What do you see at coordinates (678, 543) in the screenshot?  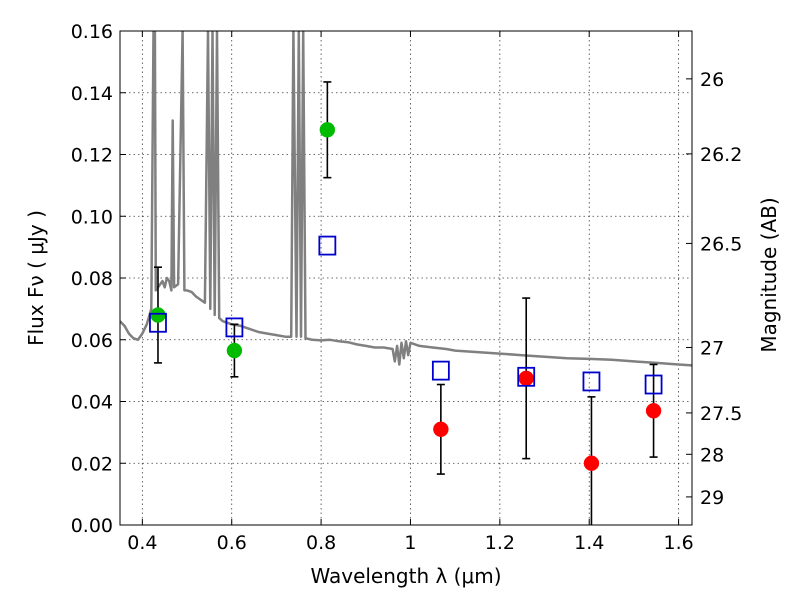 I see `x-tick-label: 1.6` at bounding box center [678, 543].